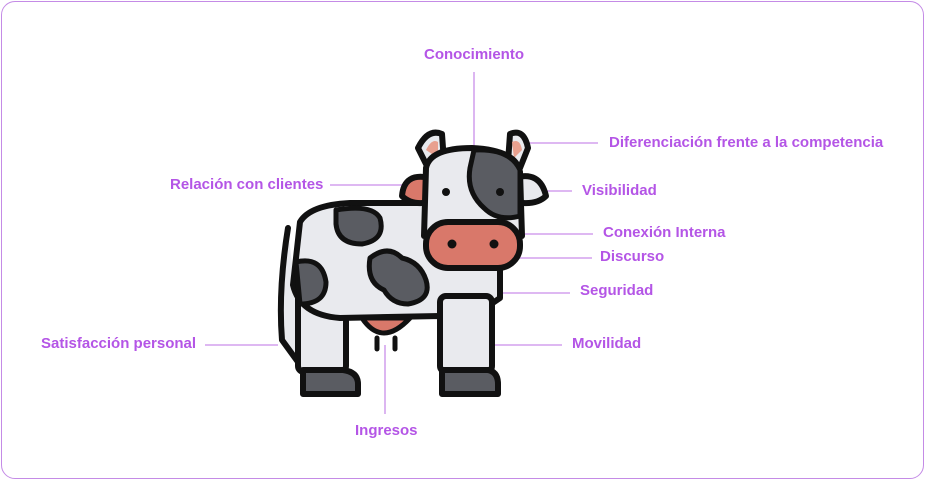 The height and width of the screenshot is (482, 927). Describe the element at coordinates (494, 244) in the screenshot. I see `cow-nostril-right` at that location.